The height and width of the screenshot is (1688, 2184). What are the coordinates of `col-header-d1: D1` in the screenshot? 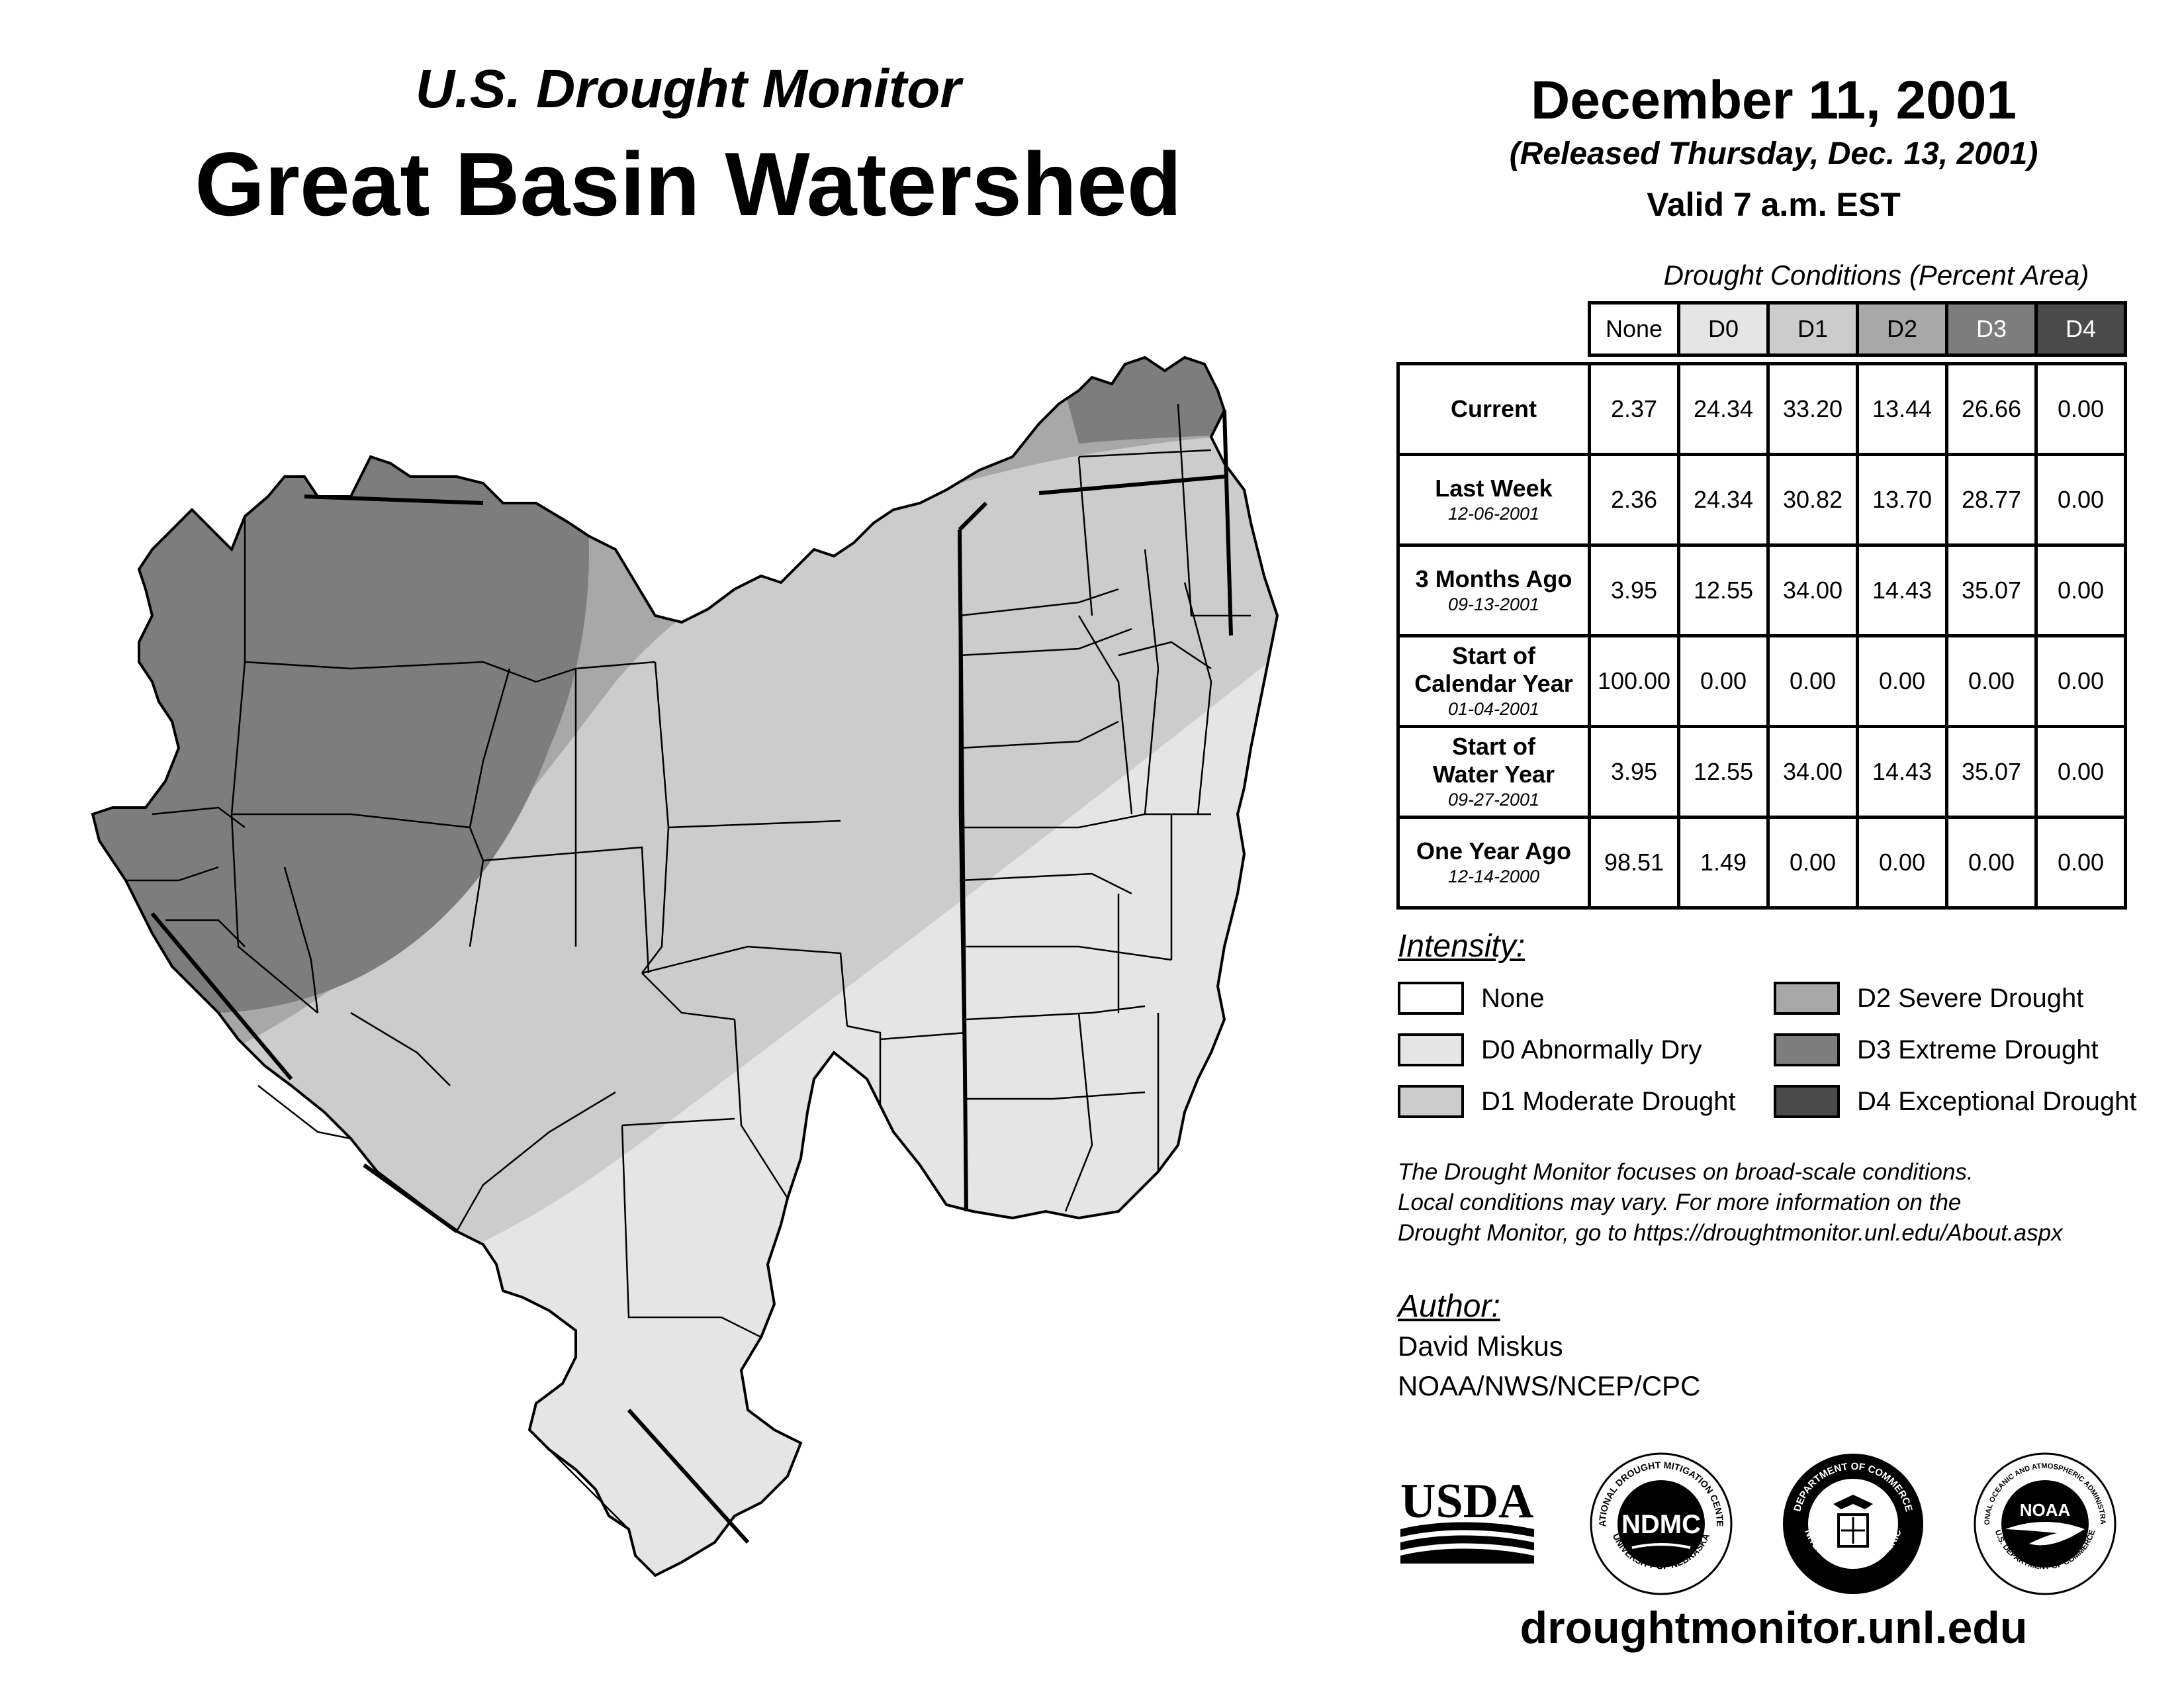 It's located at (1812, 329).